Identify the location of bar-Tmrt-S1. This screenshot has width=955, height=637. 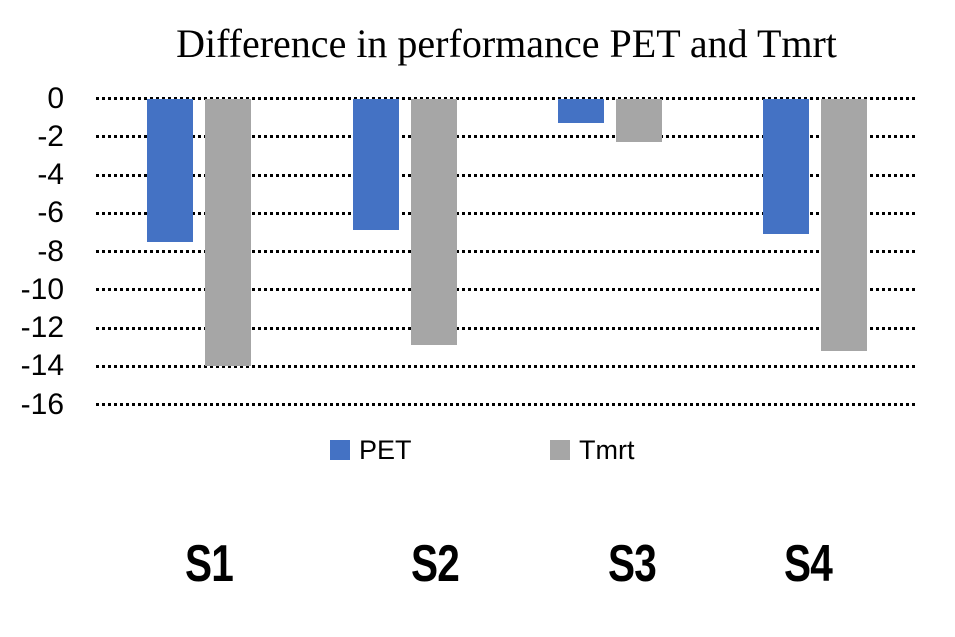
(228, 232).